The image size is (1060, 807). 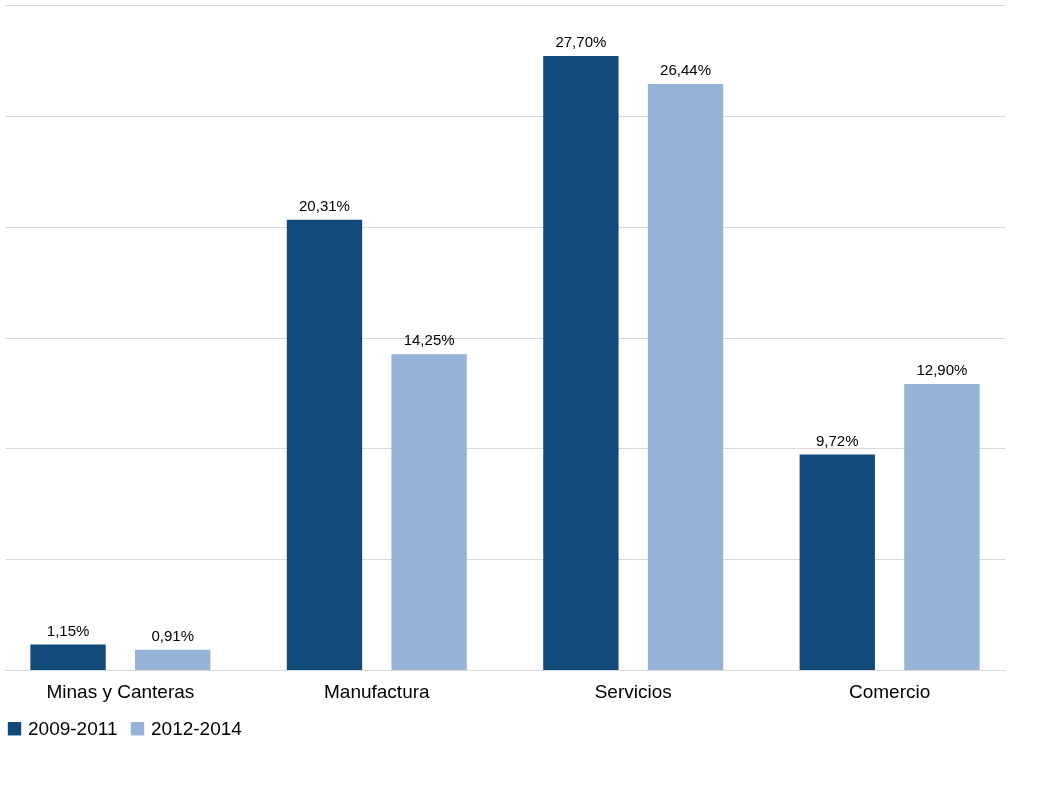 I want to click on data-label: 9,72%, so click(x=837, y=440).